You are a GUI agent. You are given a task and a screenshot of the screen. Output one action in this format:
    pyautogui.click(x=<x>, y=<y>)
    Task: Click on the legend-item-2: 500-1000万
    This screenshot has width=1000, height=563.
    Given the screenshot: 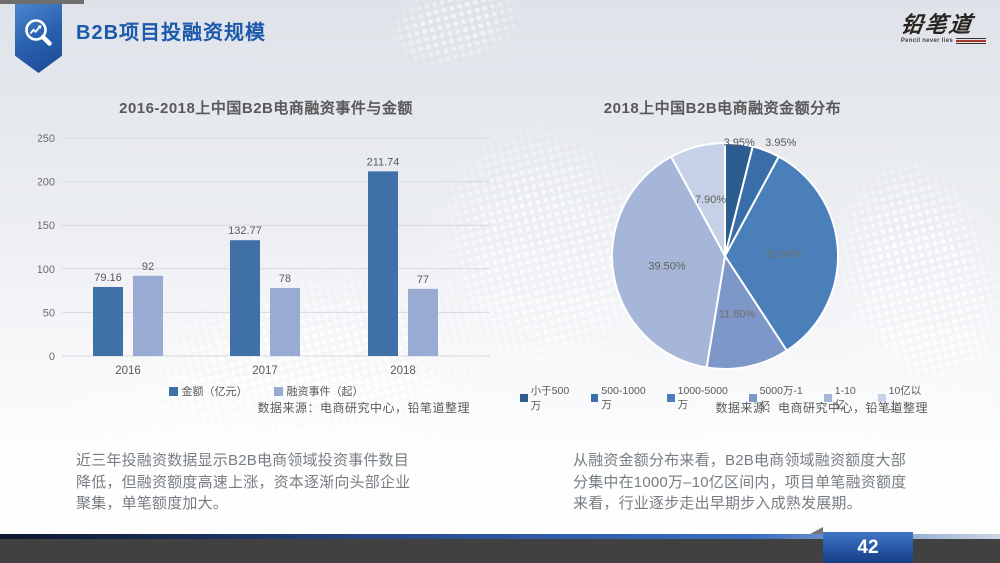 What is the action you would take?
    pyautogui.click(x=622, y=398)
    